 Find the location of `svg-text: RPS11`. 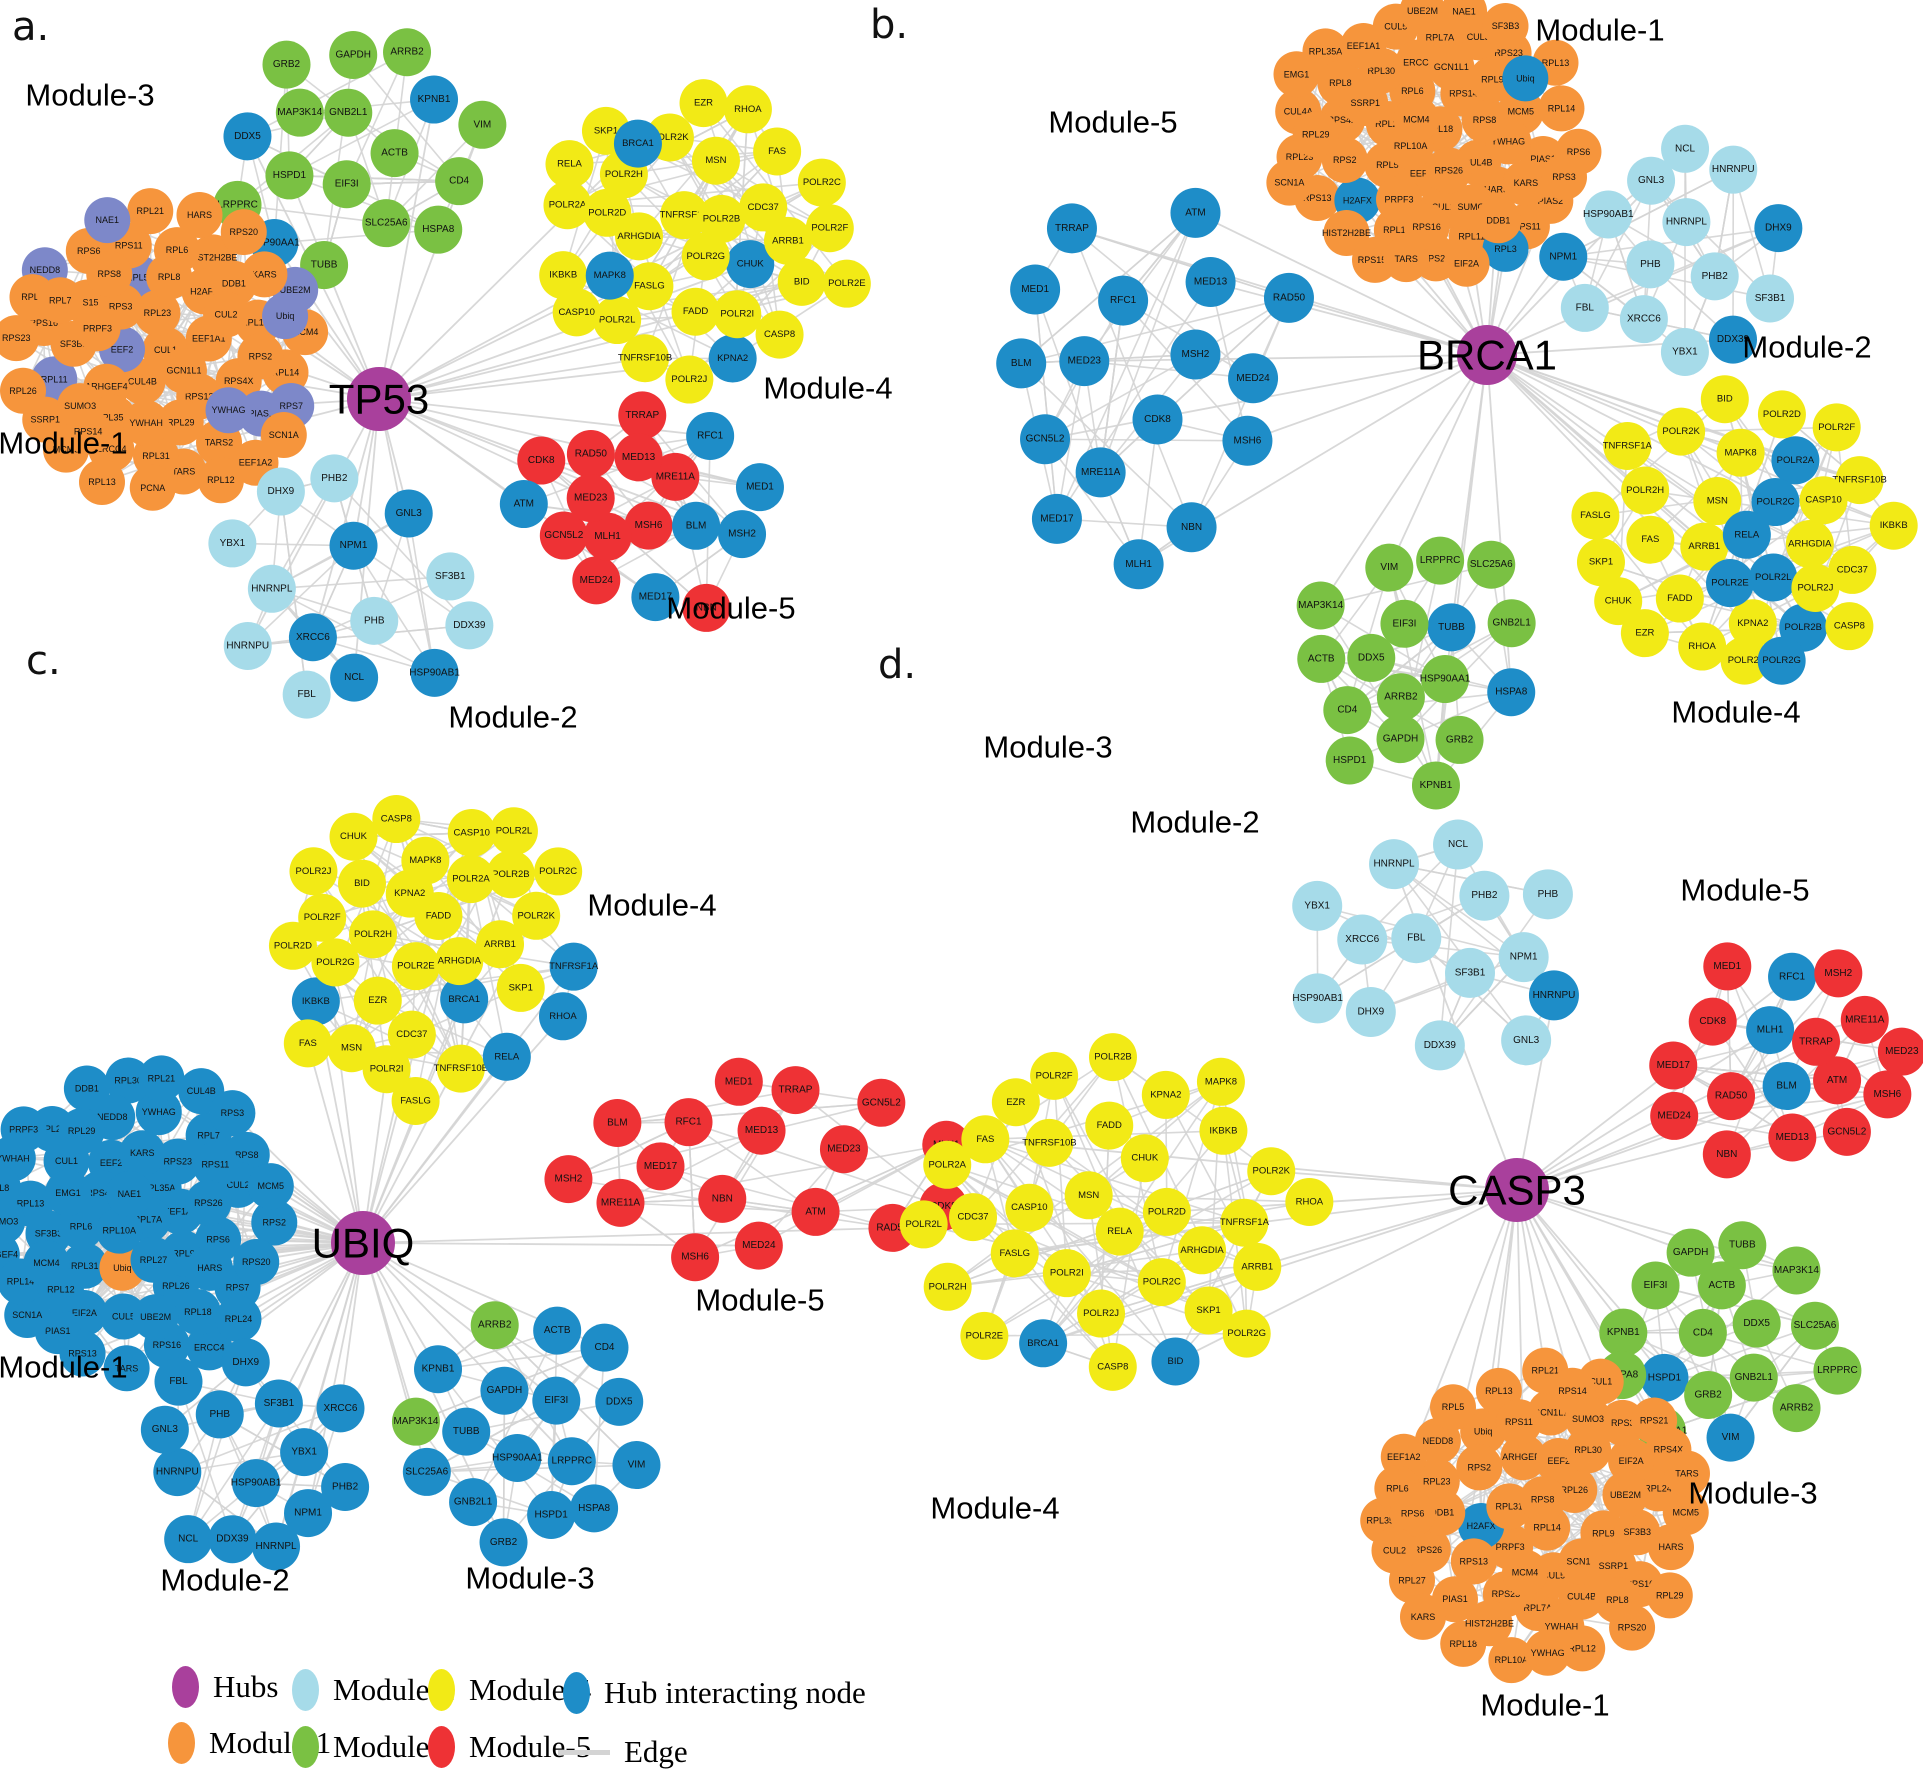

svg-text: RPS11 is located at coordinates (1519, 1422).